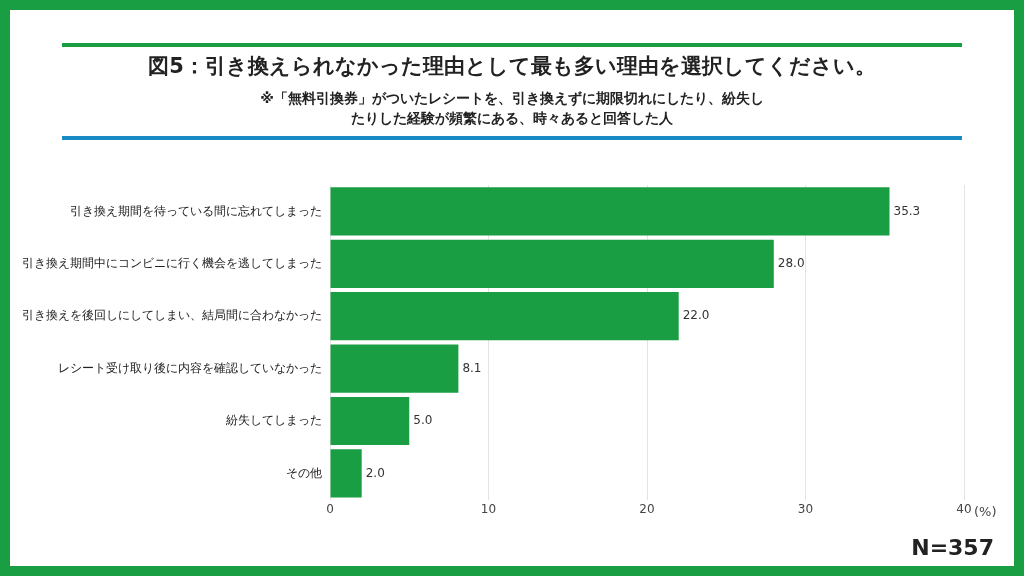 This screenshot has width=1024, height=576. I want to click on x-tick-label: 0, so click(330, 508).